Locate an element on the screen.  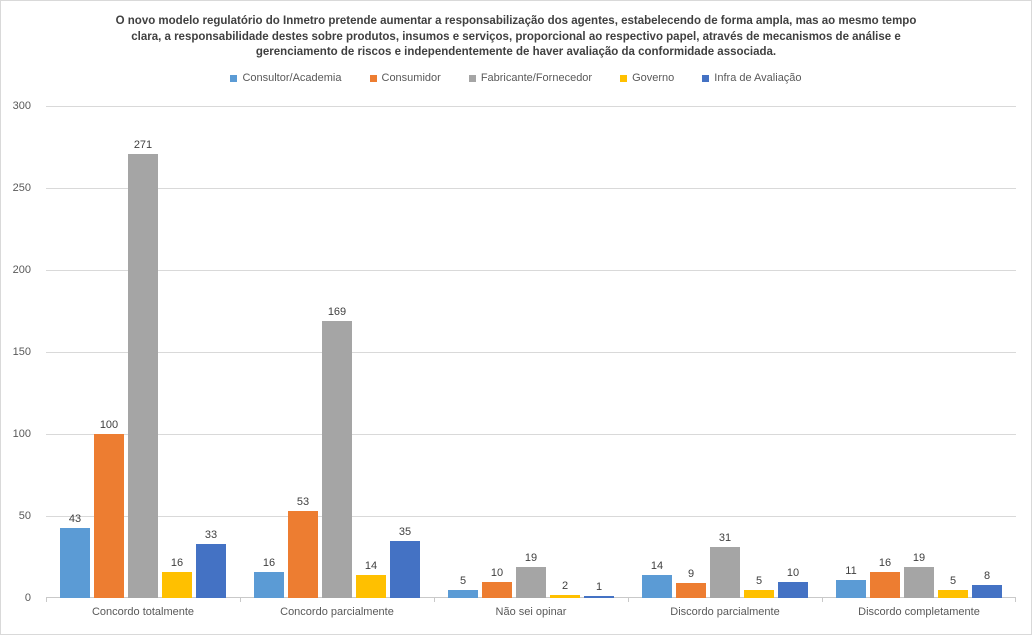
bar-slot: 8 is located at coordinates (987, 584).